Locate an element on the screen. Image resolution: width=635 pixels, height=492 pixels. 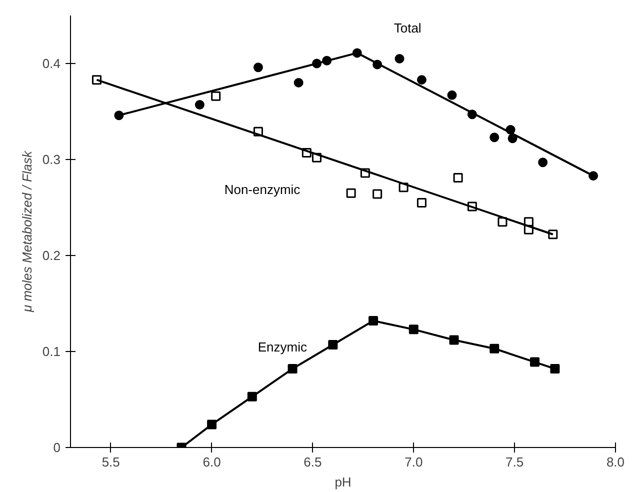
x-tick-label: 6.5 is located at coordinates (313, 462).